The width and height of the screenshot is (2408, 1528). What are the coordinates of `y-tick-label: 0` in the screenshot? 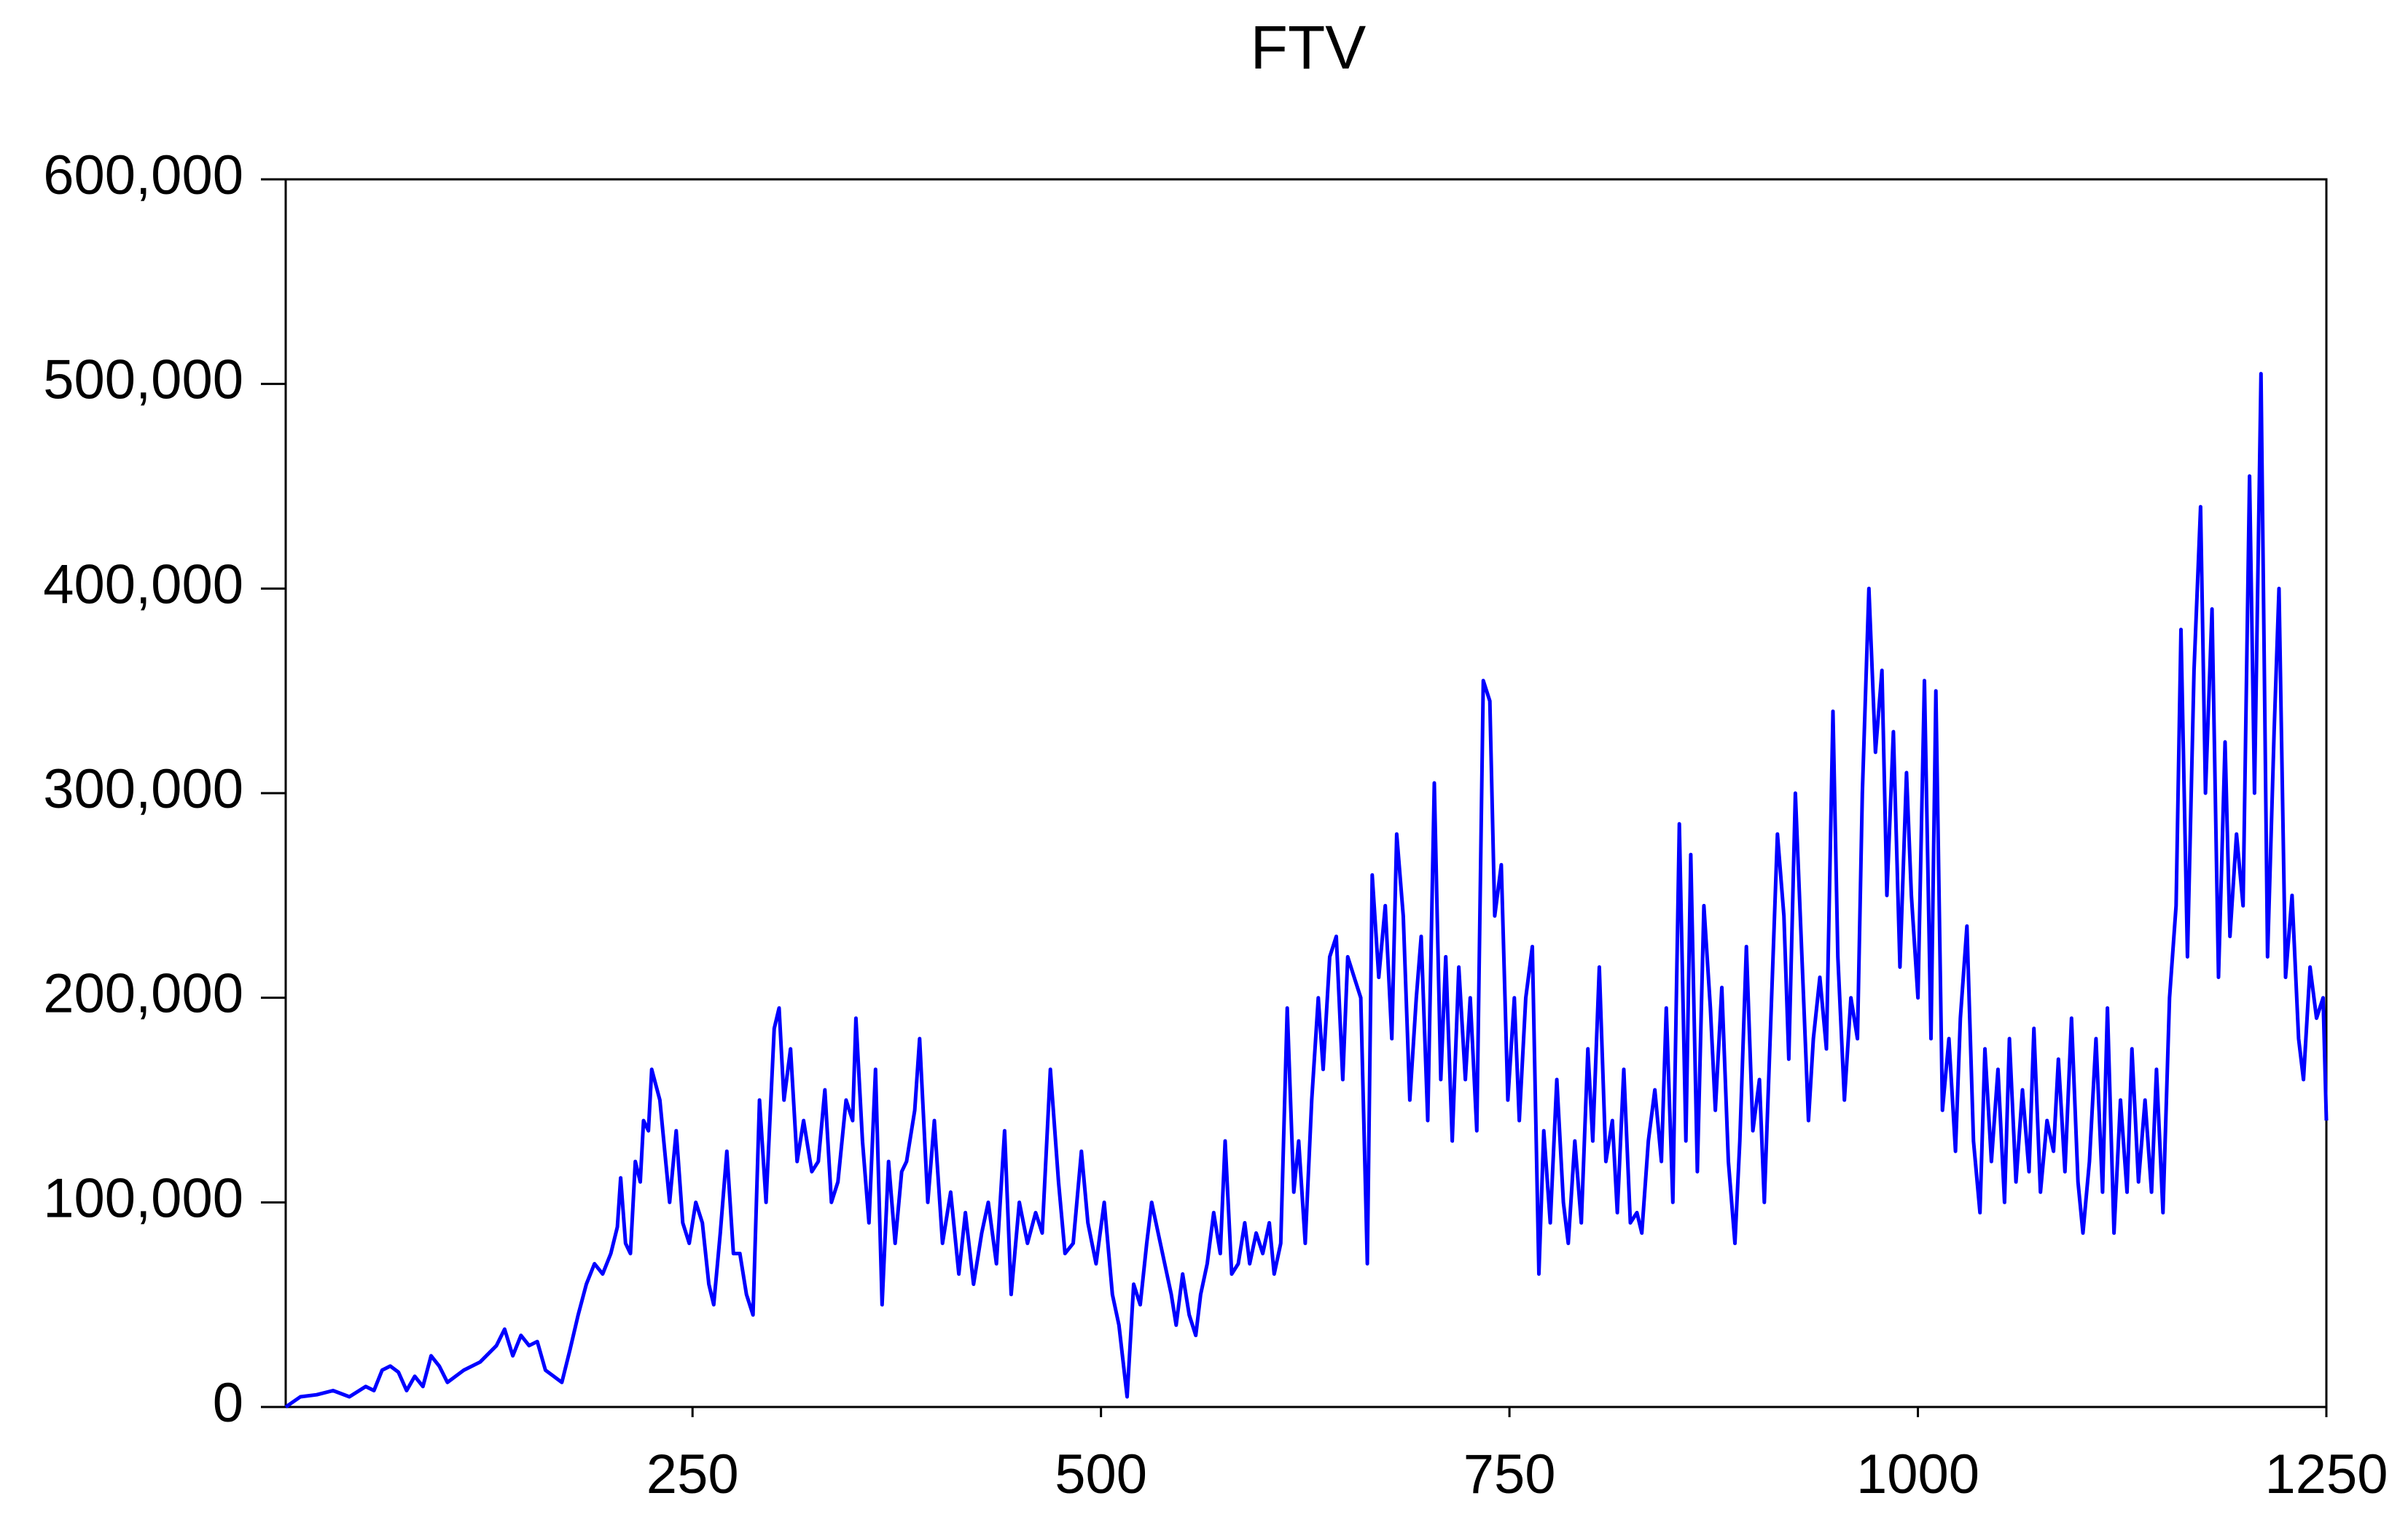 It's located at (228, 1403).